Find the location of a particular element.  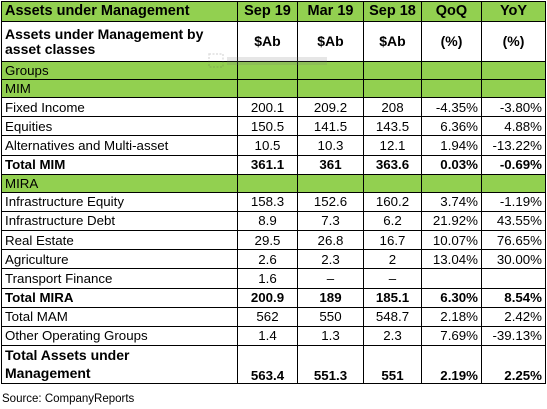

row-value: 141.5 is located at coordinates (330, 126).